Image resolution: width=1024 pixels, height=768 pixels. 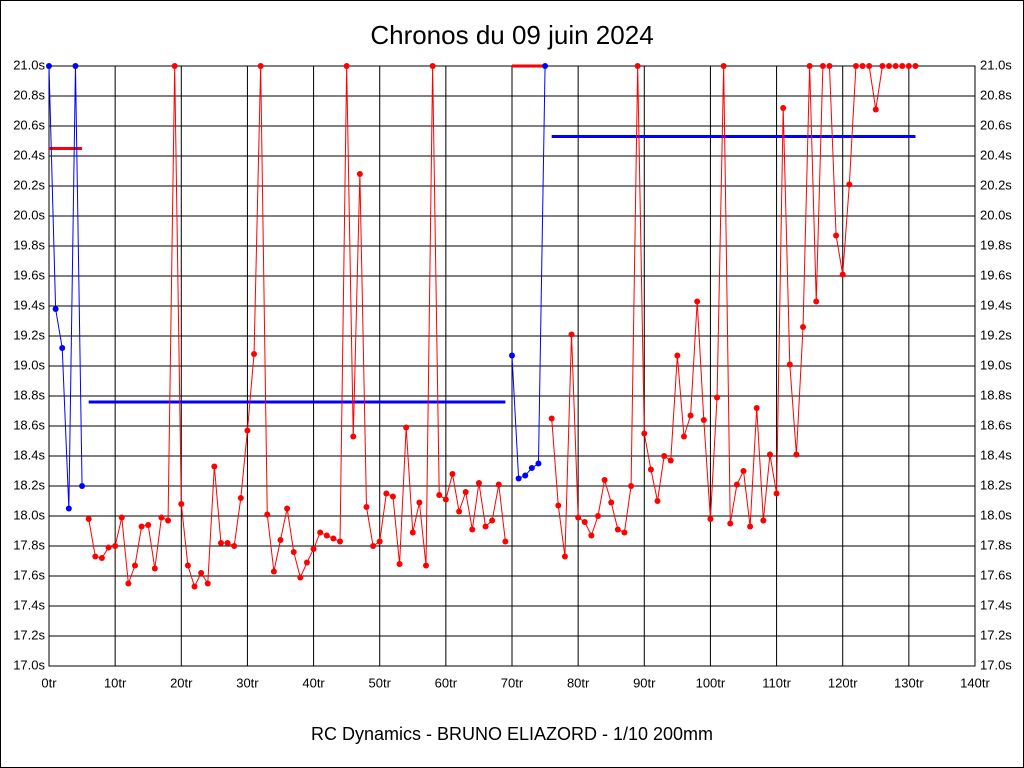 I want to click on x-tick-label: 110tr, so click(x=776, y=682).